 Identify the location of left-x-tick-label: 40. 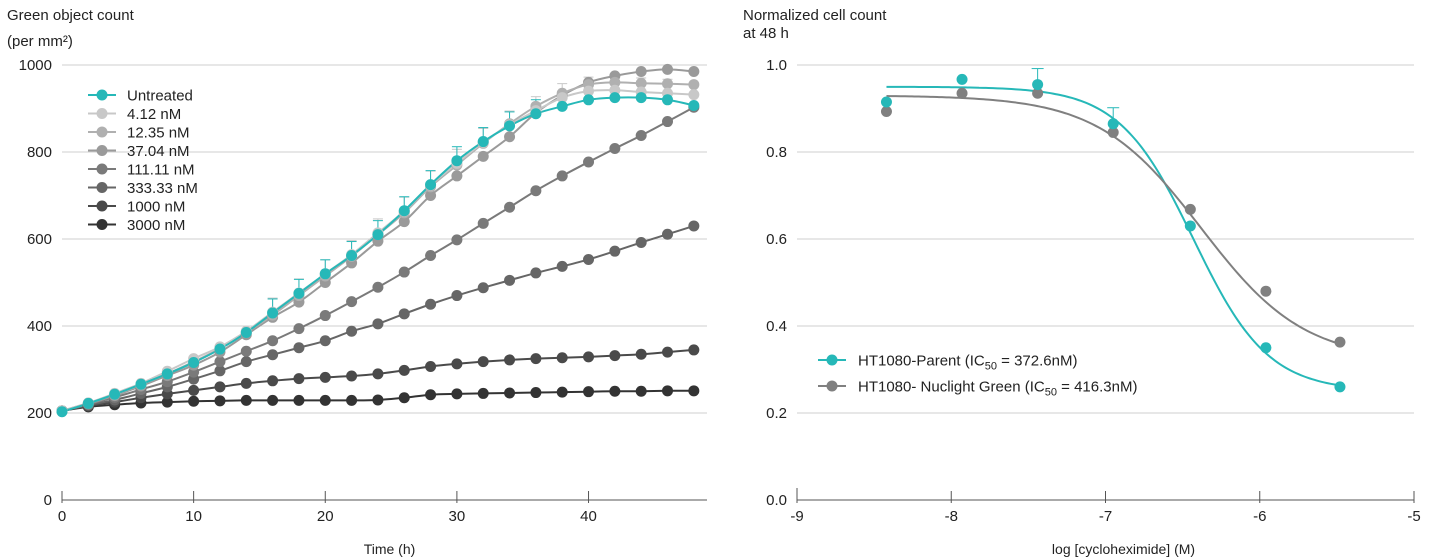
(588, 516).